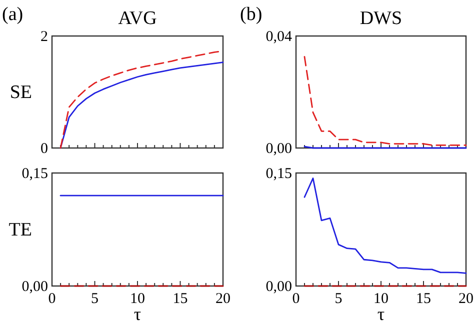  What do you see at coordinates (44, 37) in the screenshot?
I see `y-tick-label: 2` at bounding box center [44, 37].